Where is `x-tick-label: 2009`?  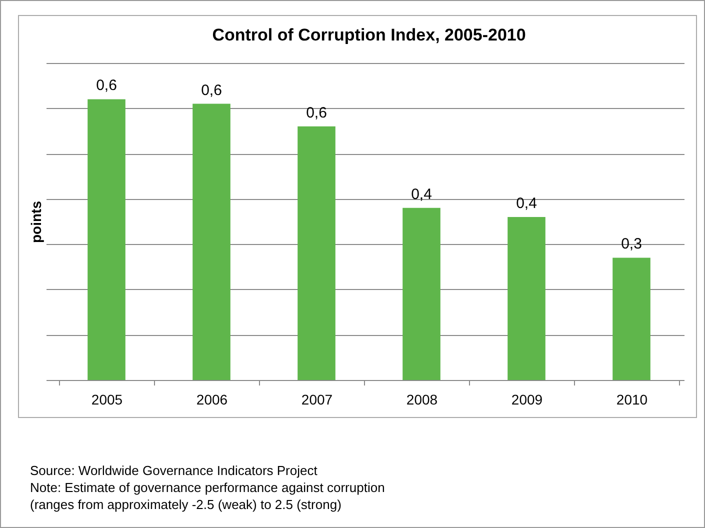 x-tick-label: 2009 is located at coordinates (527, 400).